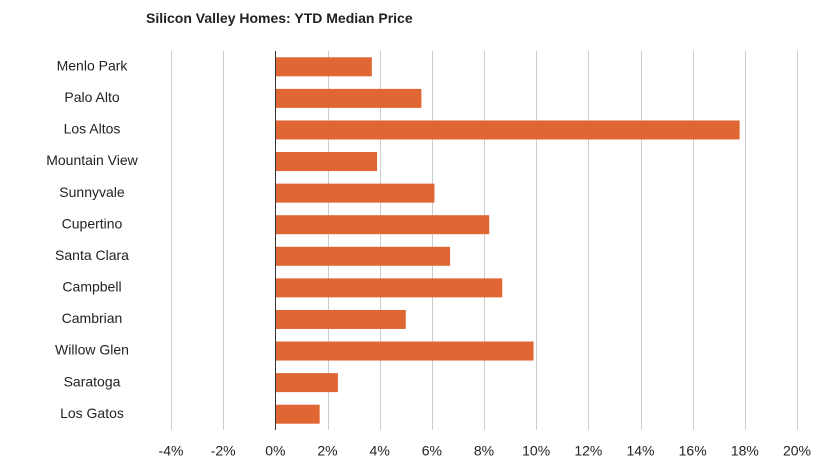  I want to click on category-label: Willow Glen, so click(92, 350).